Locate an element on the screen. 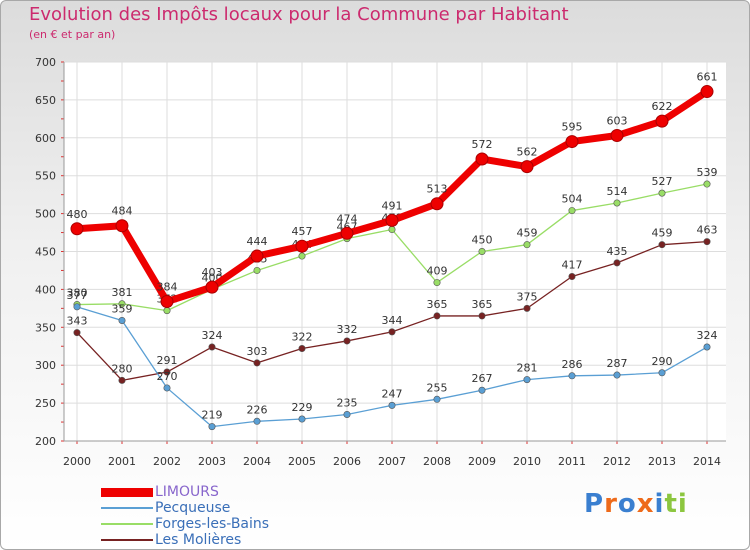  y-tick-label: 450 is located at coordinates (45, 252).